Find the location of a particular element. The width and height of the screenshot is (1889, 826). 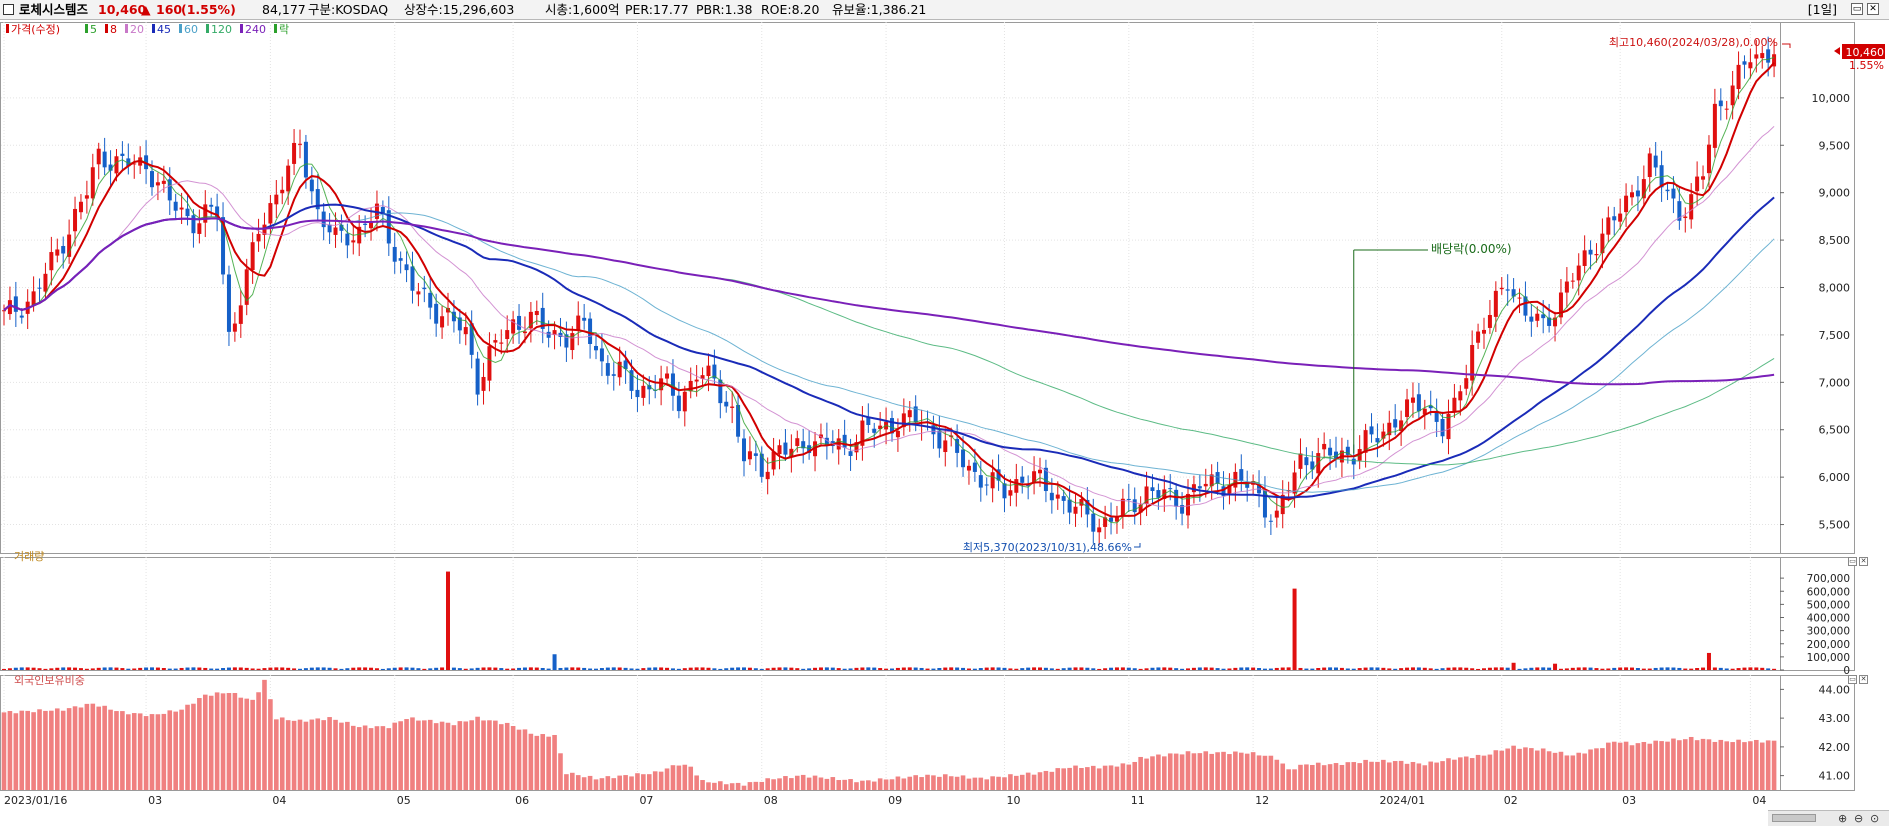

price-tick-label: 5,500 is located at coordinates (1835, 525).